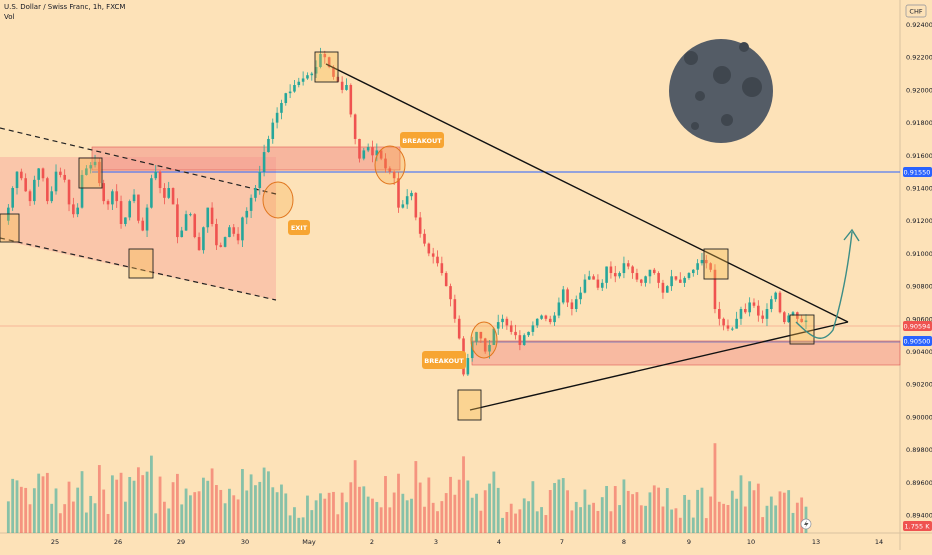 This screenshot has height=555, width=932. I want to click on time-axis: 25 26 29 30 May 2 3 4 7 8 9 10 13 14, so click(467, 542).